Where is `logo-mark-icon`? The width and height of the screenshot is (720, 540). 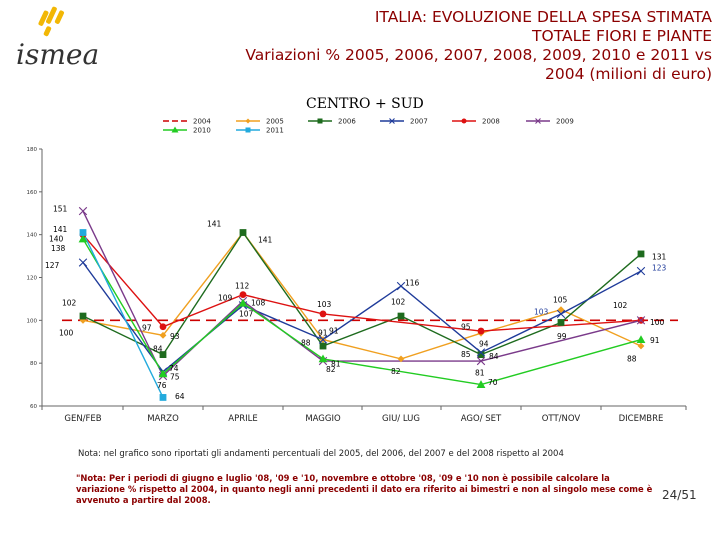
logo-mark-icon is located at coordinates (51, 21).